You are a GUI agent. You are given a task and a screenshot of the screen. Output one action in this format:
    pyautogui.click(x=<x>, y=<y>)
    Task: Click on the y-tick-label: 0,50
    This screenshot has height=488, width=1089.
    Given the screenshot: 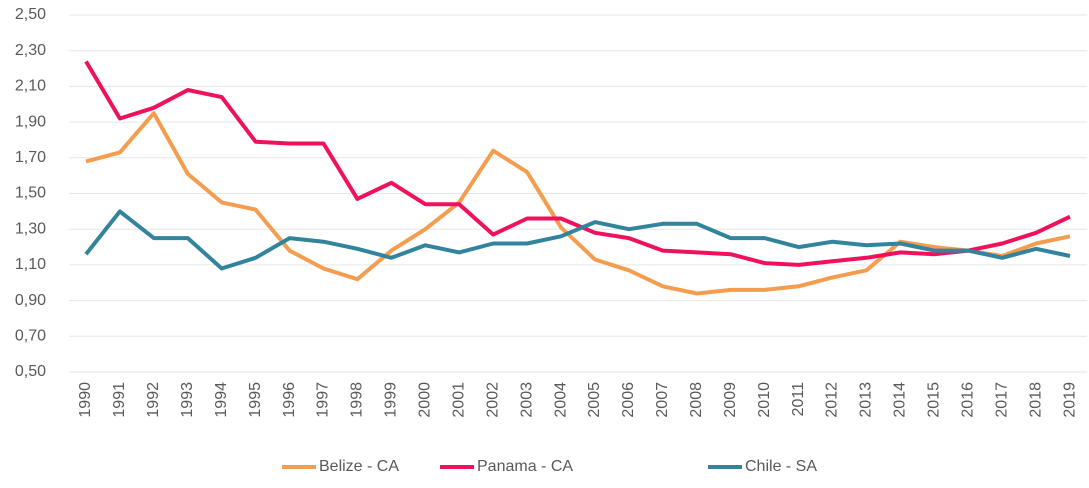 What is the action you would take?
    pyautogui.click(x=30, y=371)
    